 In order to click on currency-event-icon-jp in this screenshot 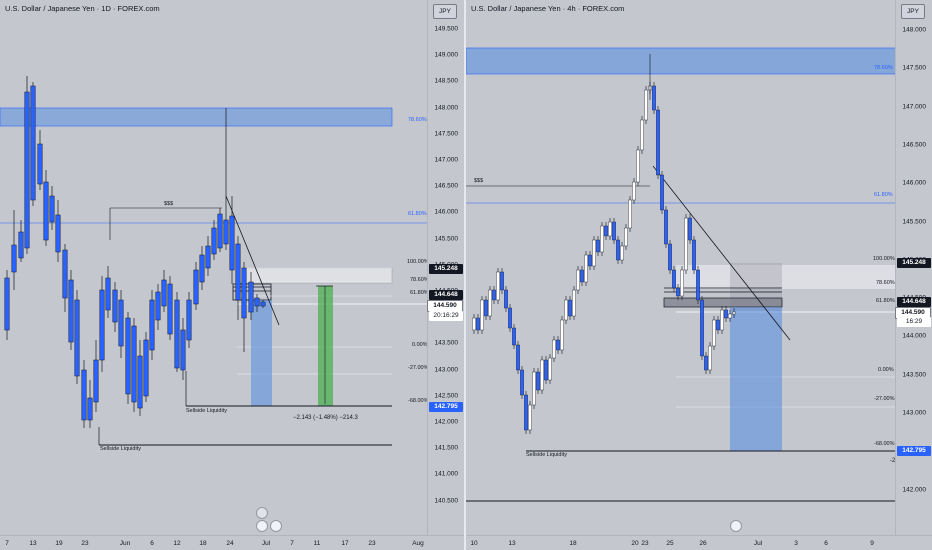, I will do `click(262, 526)`.